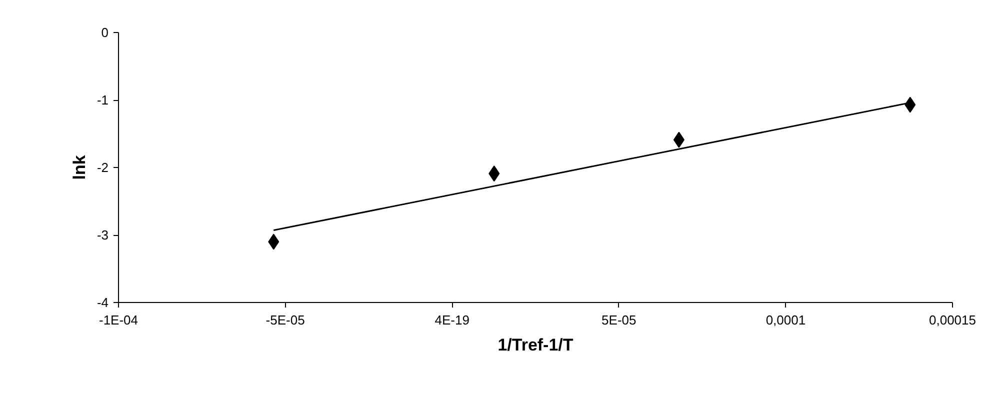 This screenshot has width=995, height=407. Describe the element at coordinates (102, 302) in the screenshot. I see `y-tick-label: -4` at that location.